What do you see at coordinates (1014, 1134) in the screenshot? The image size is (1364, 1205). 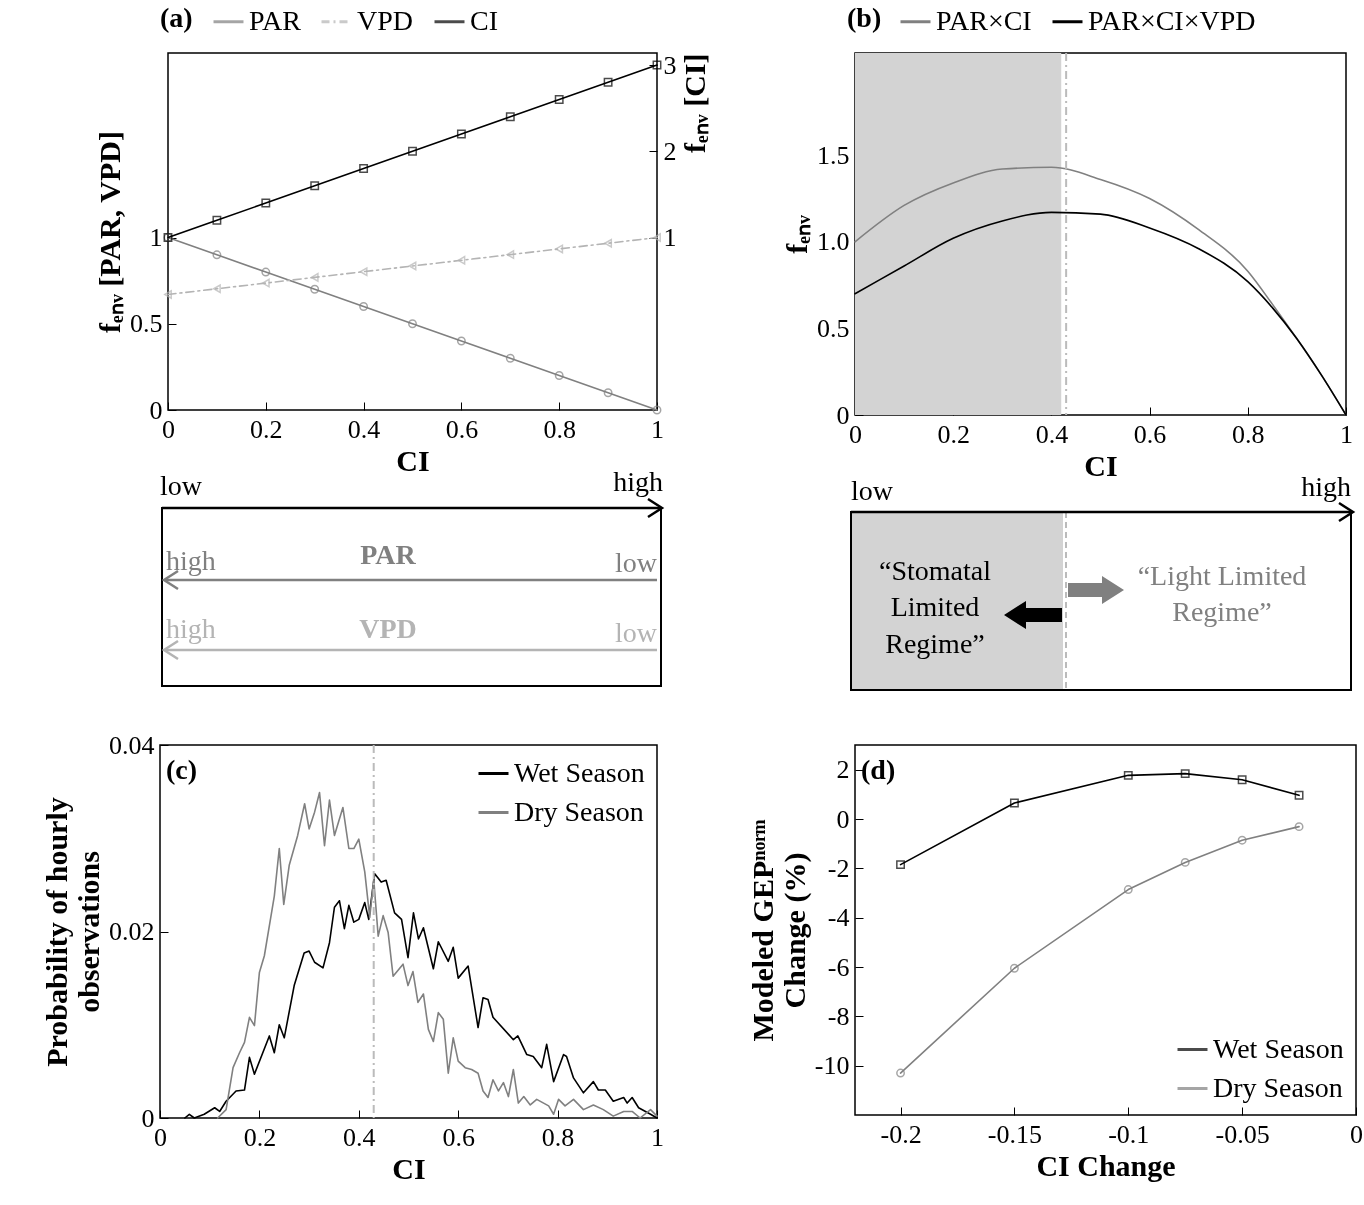 I see `x-tick-label: -0.15` at bounding box center [1014, 1134].